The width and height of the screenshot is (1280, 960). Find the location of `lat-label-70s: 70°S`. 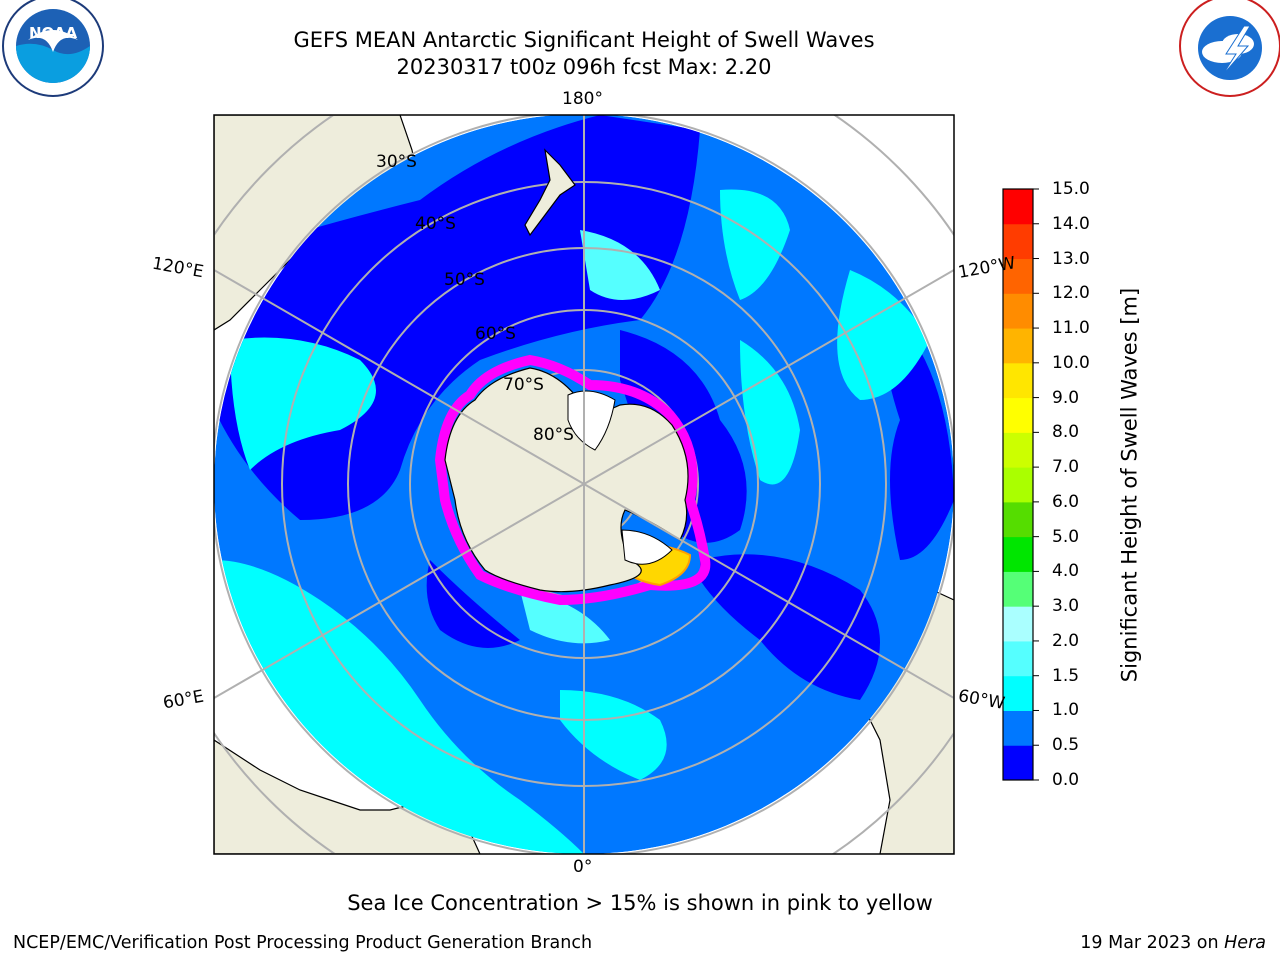

lat-label-70s: 70°S is located at coordinates (523, 385).